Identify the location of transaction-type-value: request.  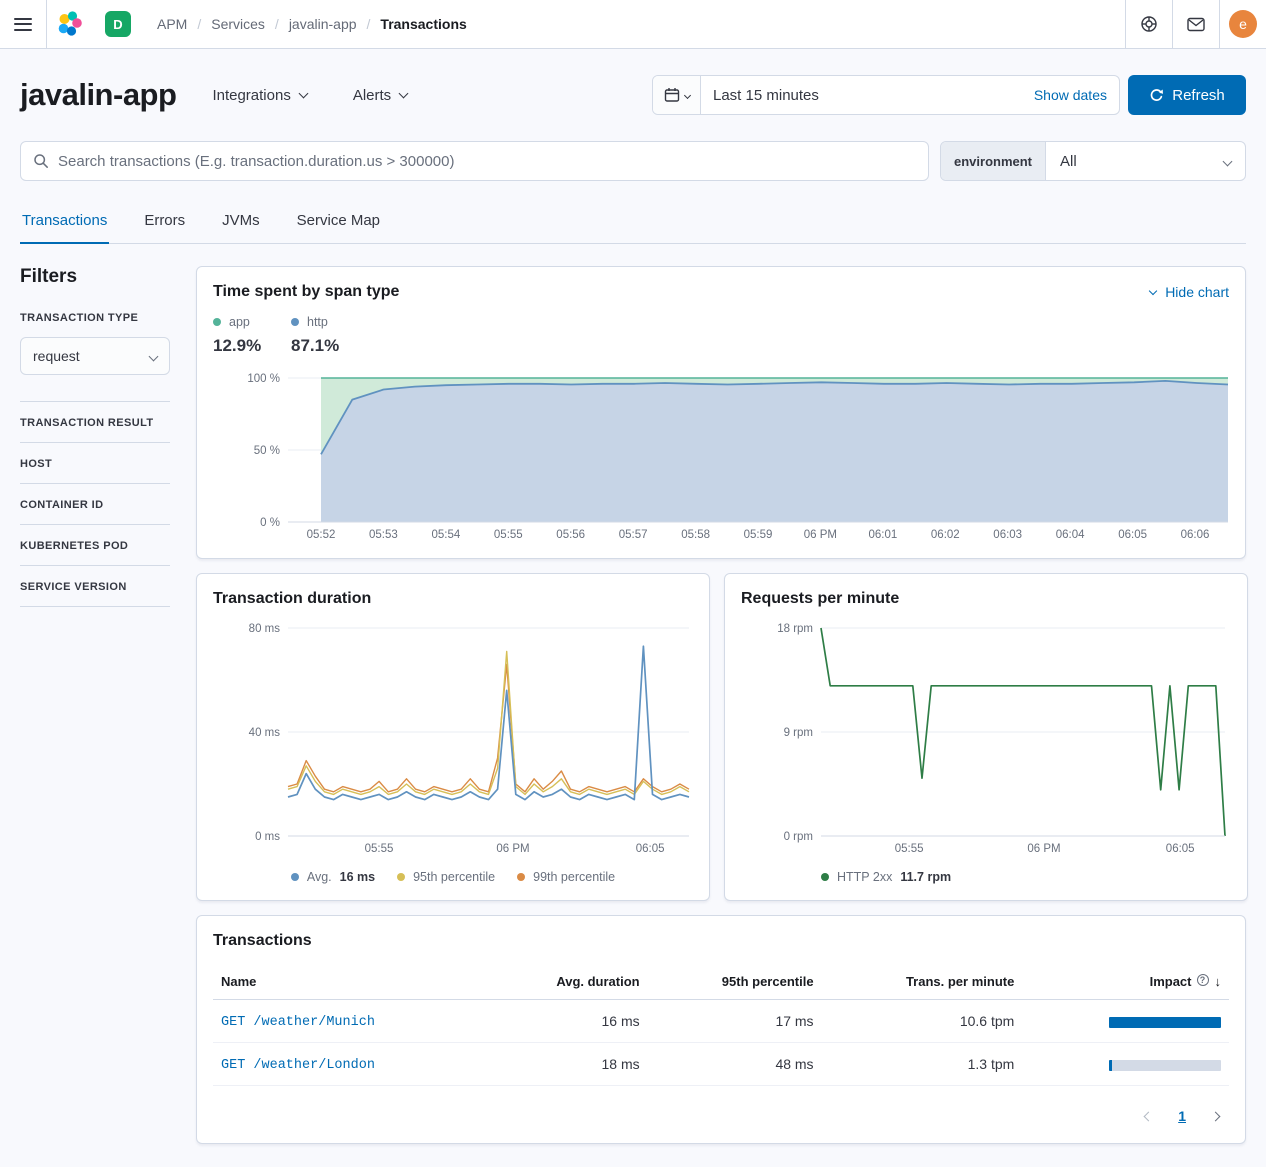
(56, 356).